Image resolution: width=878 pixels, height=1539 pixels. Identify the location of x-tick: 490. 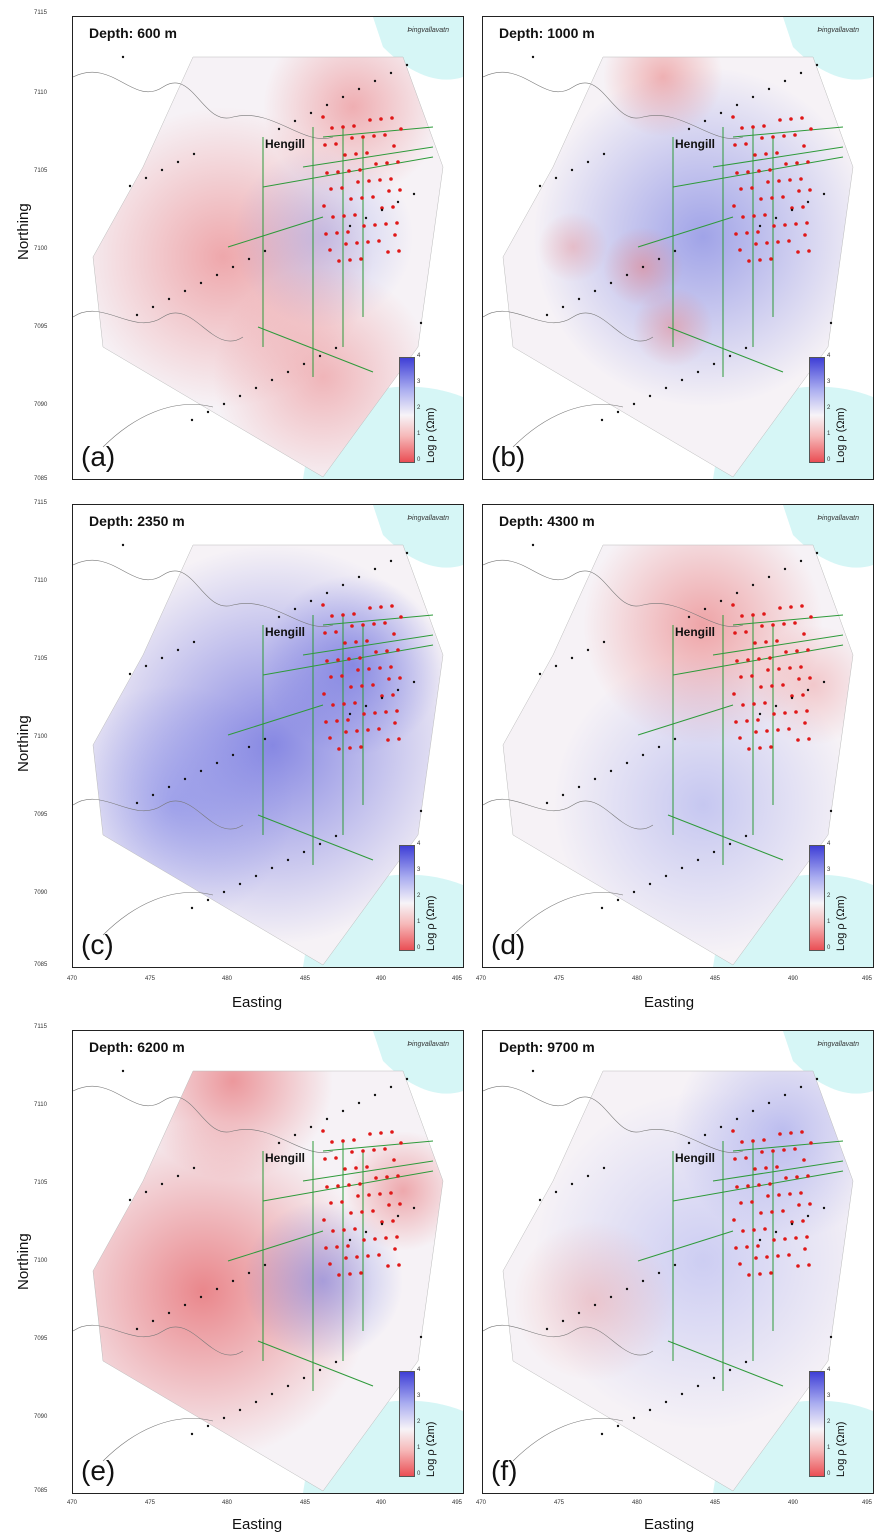
(793, 1503).